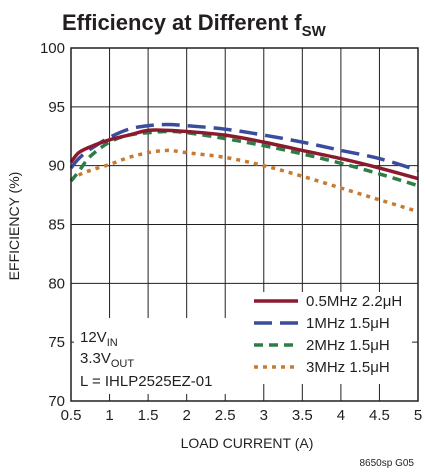 The image size is (425, 472). I want to click on x-tick-label: 3.5, so click(302, 415).